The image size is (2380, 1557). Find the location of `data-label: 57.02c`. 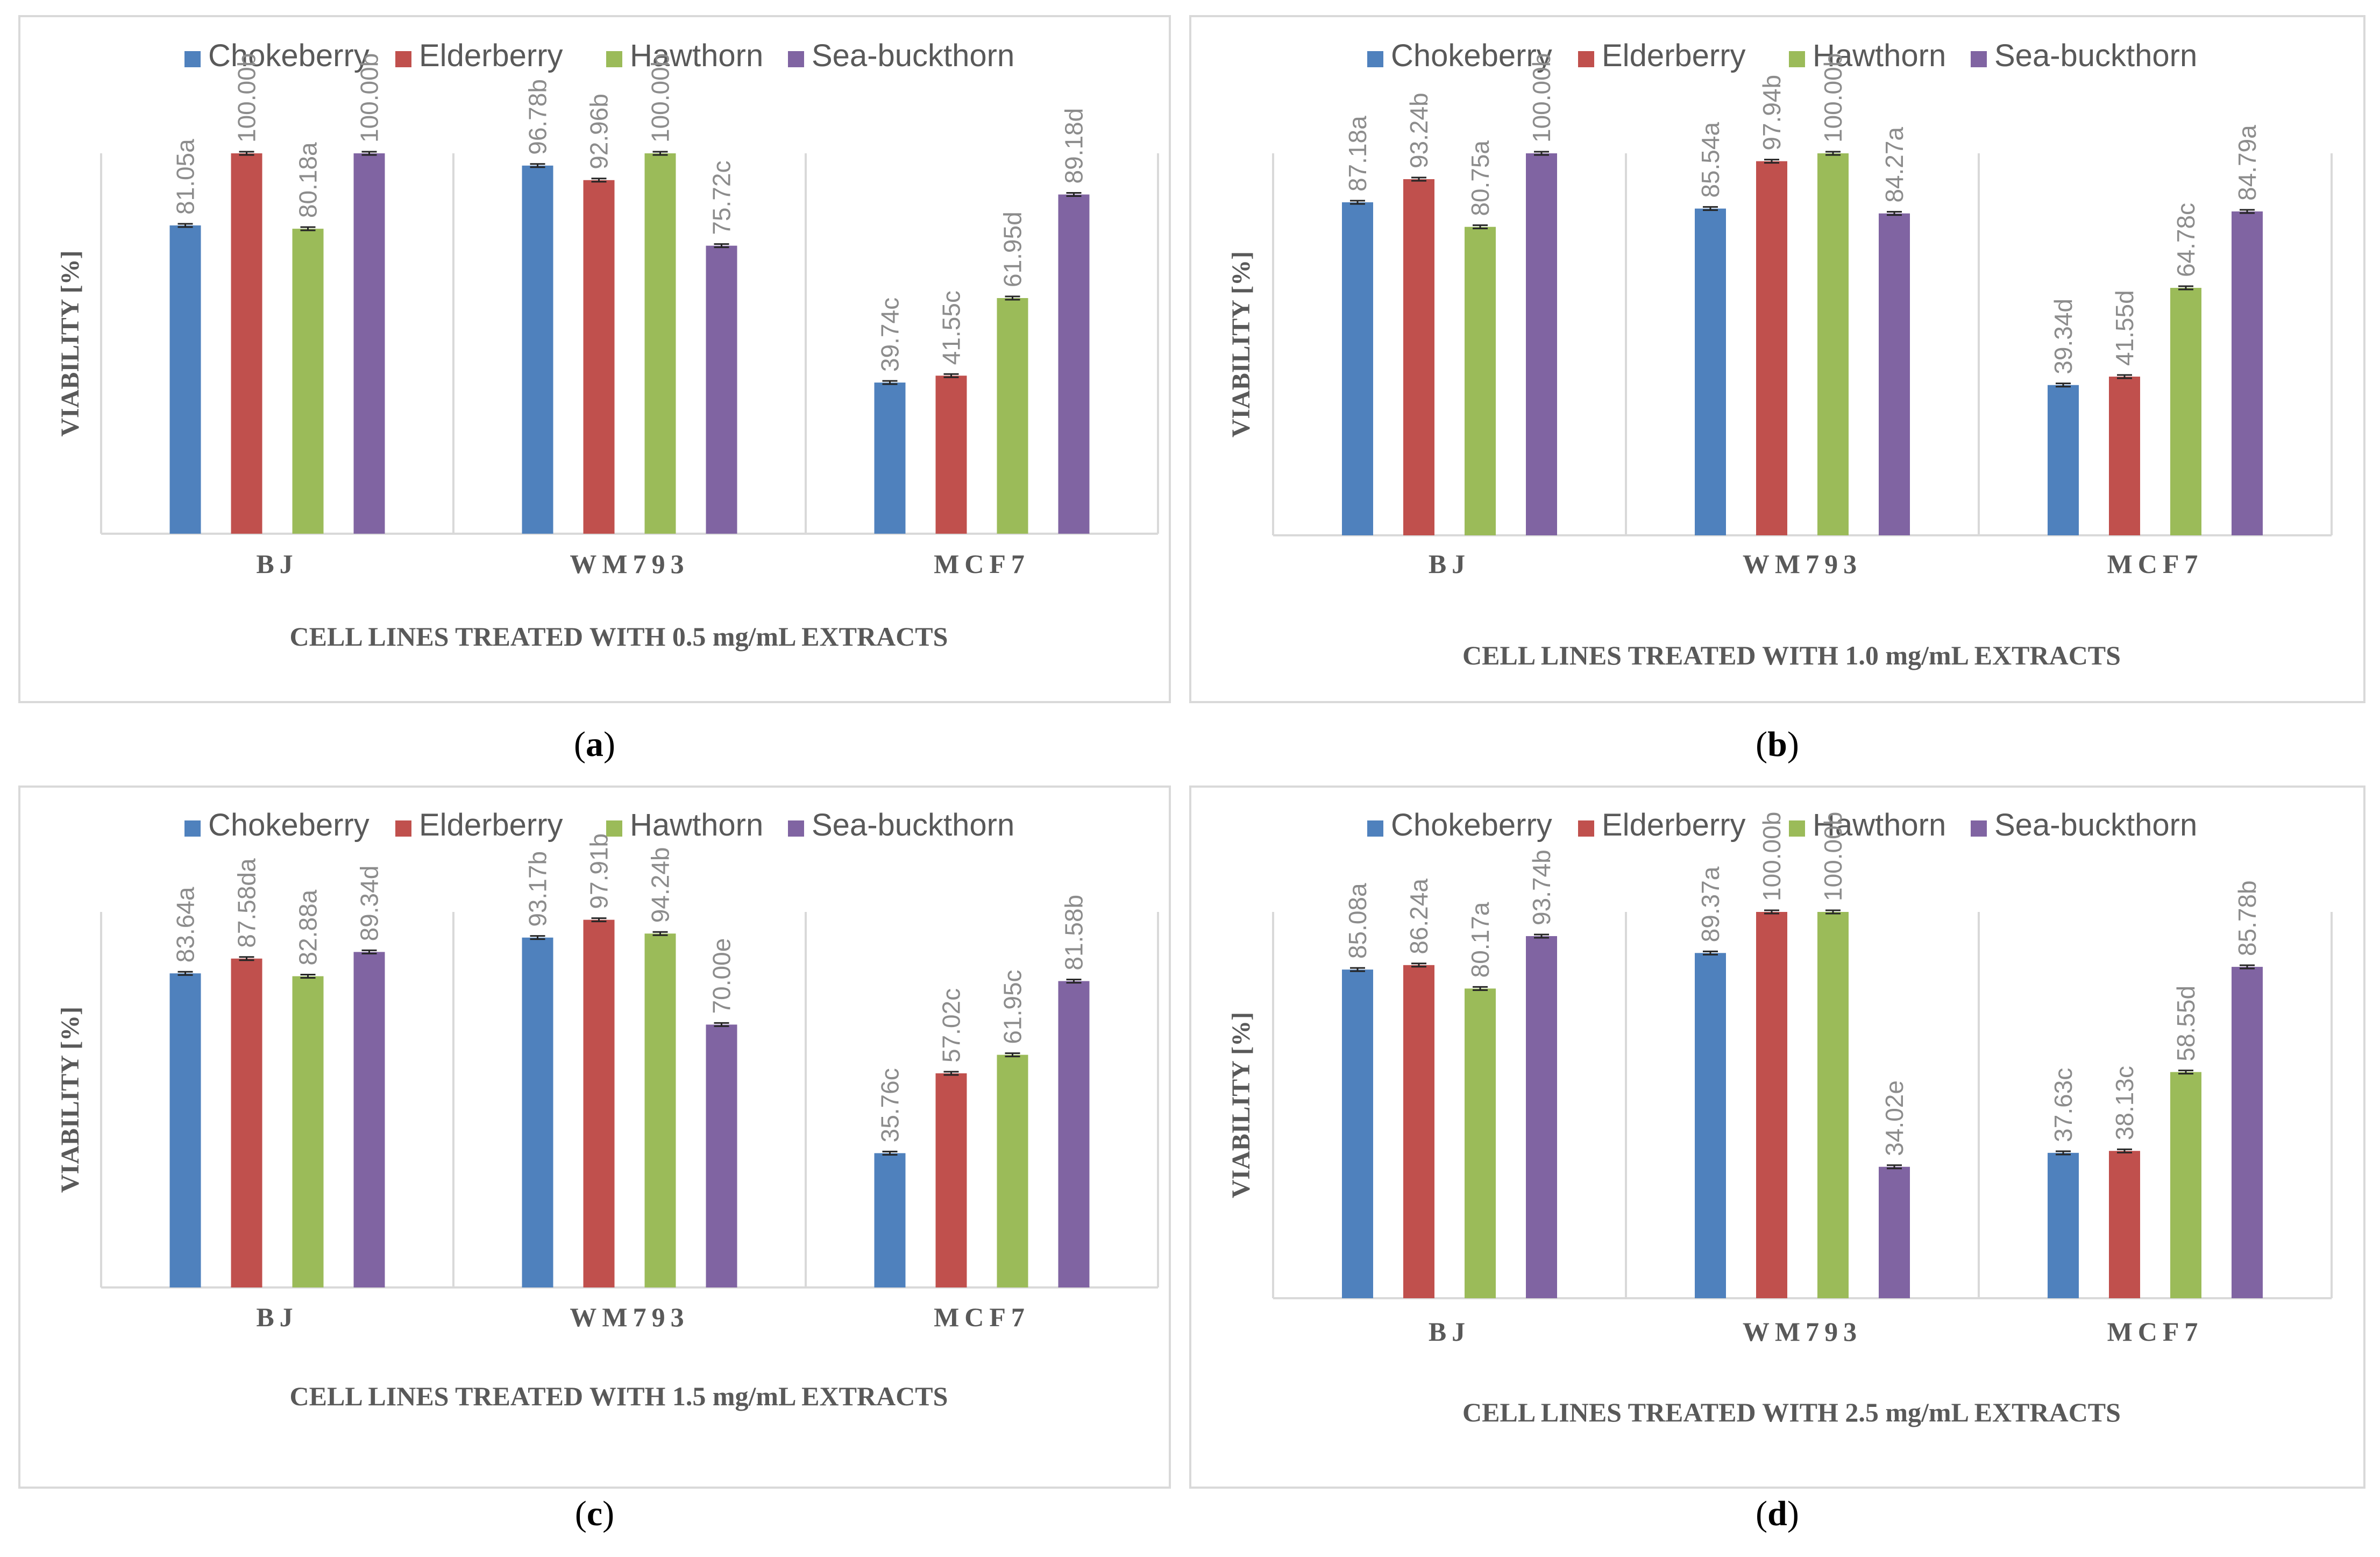

data-label: 57.02c is located at coordinates (951, 1025).